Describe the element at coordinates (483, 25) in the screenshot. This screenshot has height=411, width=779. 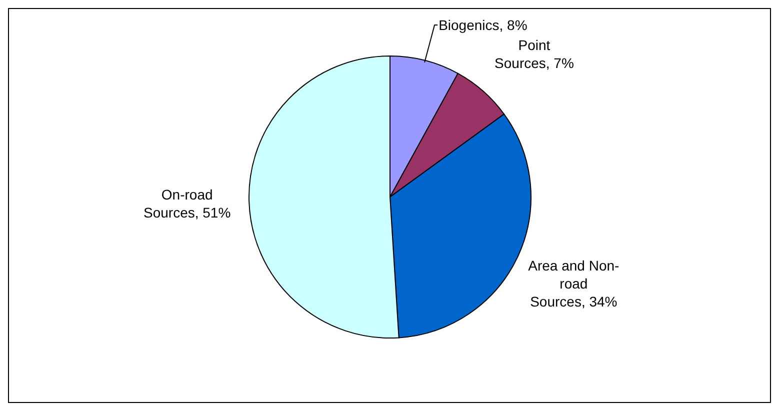
I see `slice-label: Biogenics, 8%` at that location.